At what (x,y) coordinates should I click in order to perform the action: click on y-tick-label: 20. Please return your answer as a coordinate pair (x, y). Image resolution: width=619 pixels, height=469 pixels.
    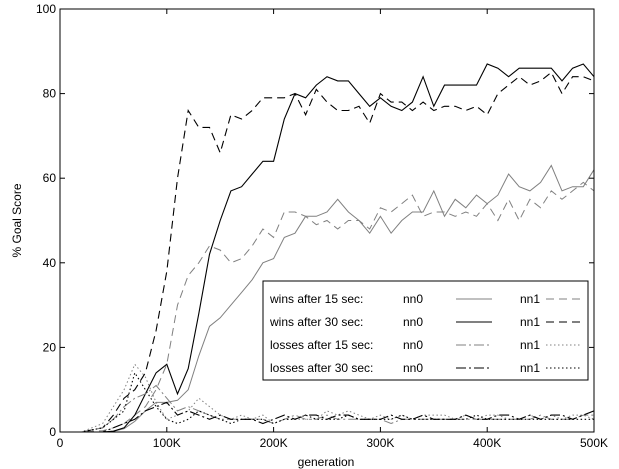
    Looking at the image, I should click on (50, 347).